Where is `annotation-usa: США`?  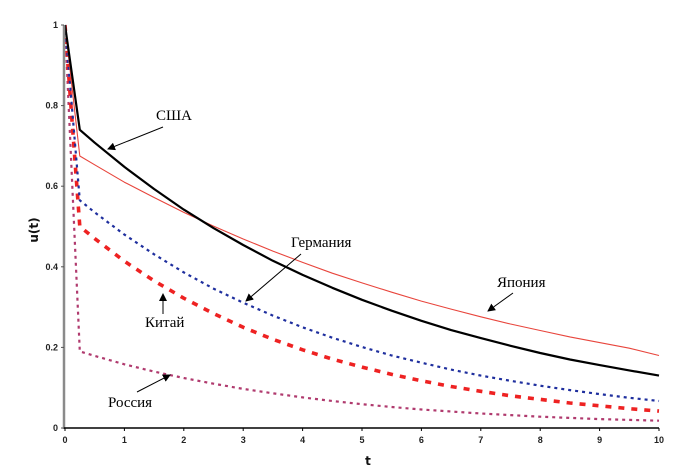
annotation-usa: США is located at coordinates (174, 116).